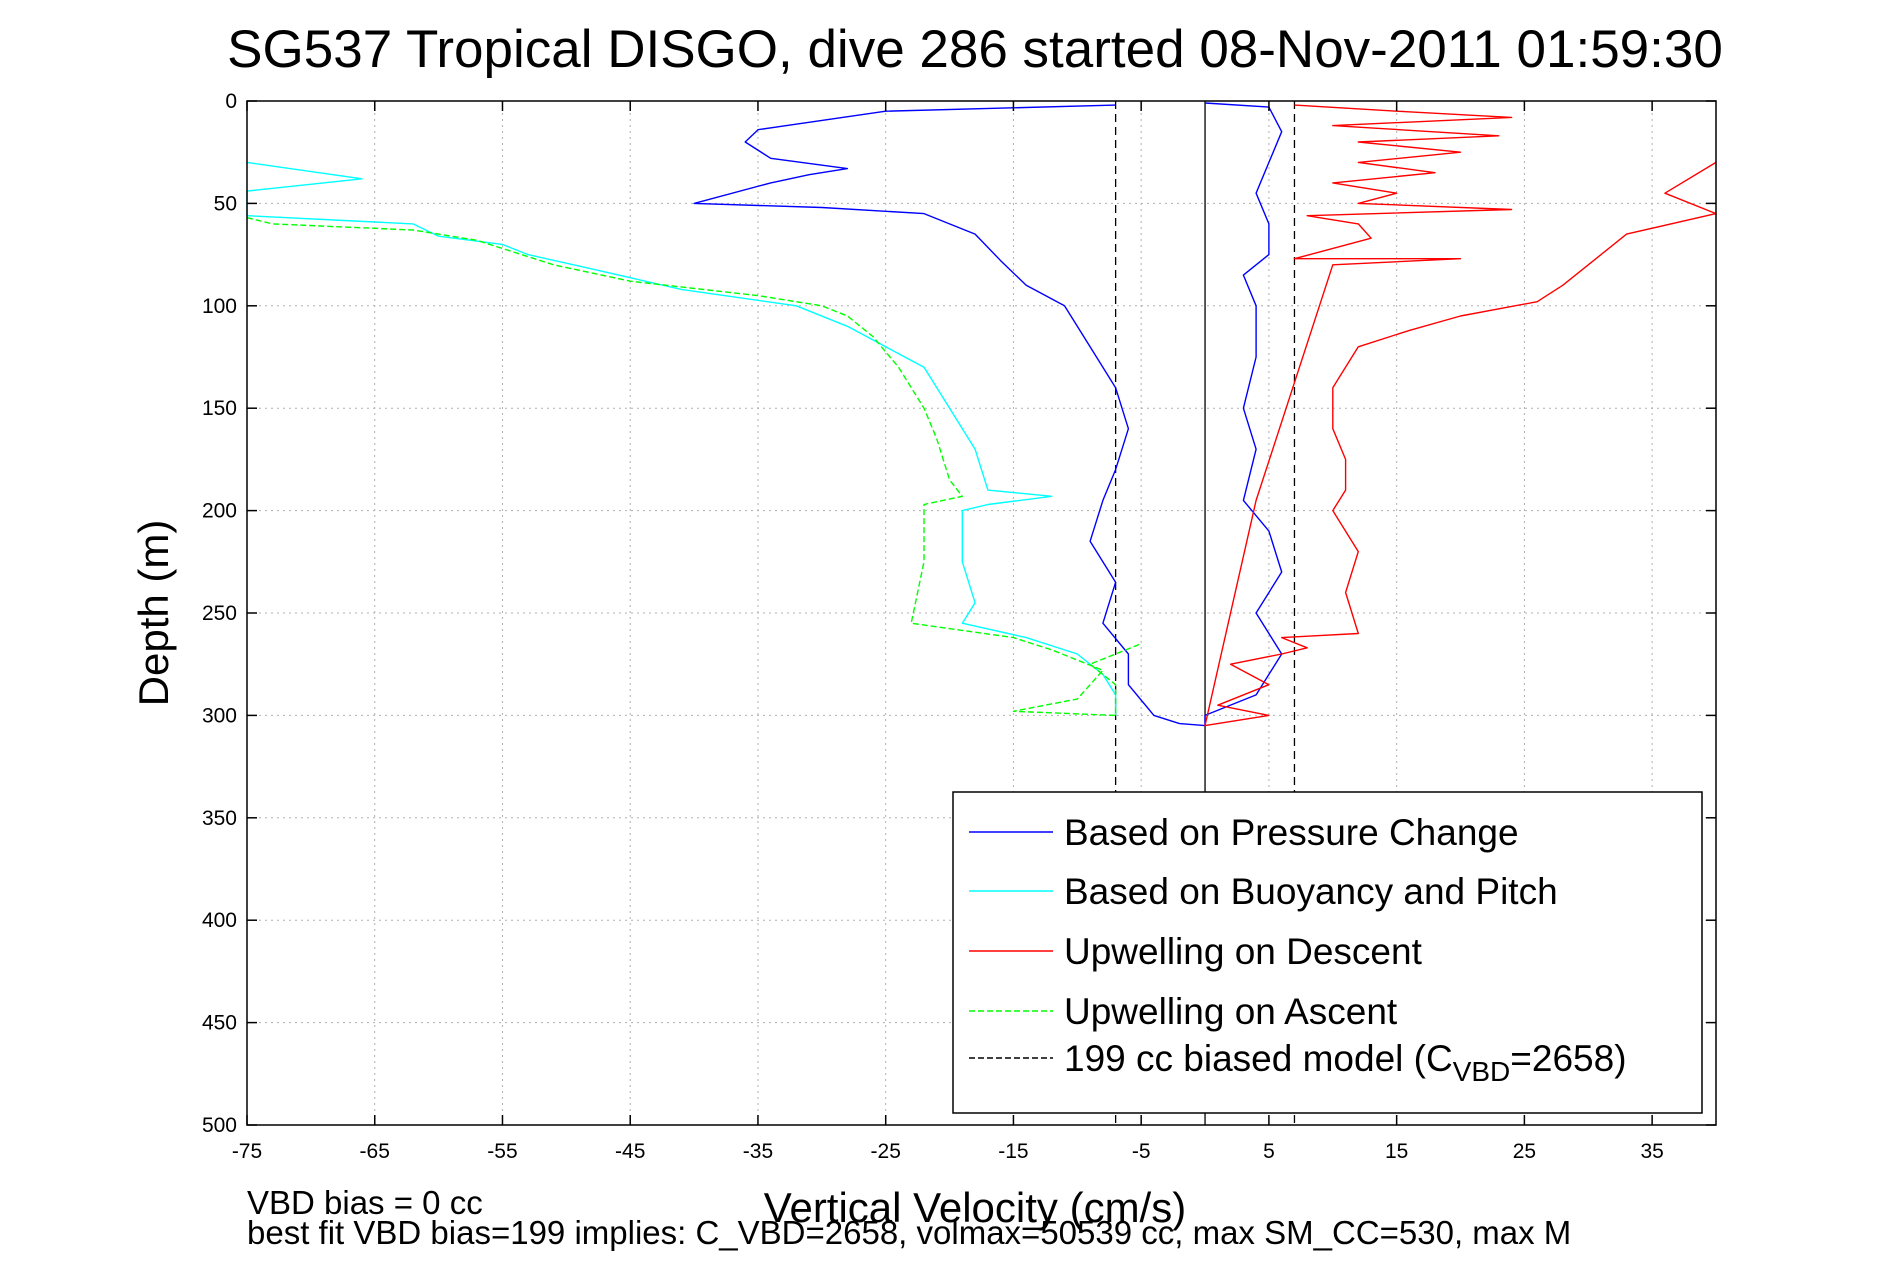 Image resolution: width=1891 pixels, height=1262 pixels. Describe the element at coordinates (758, 1151) in the screenshot. I see `x-tick-label: -35` at that location.